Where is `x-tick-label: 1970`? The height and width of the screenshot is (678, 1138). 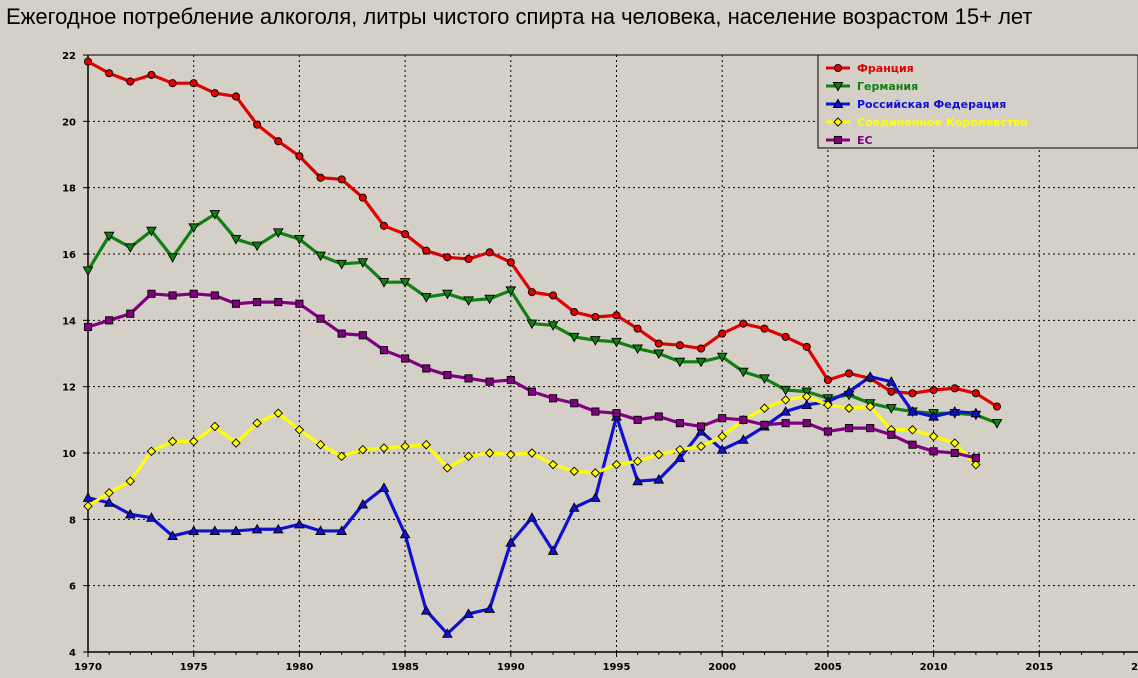 x-tick-label: 1970 is located at coordinates (88, 667).